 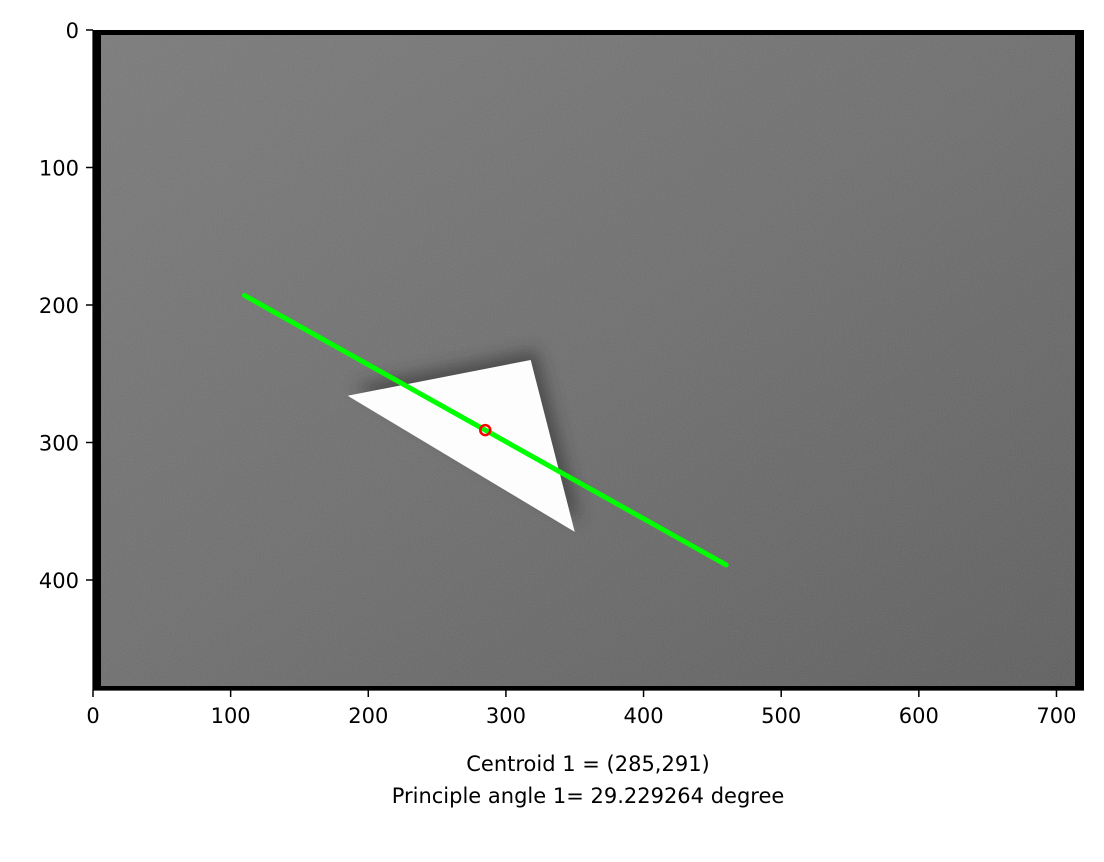 I want to click on principal-axis-line, so click(x=485, y=430).